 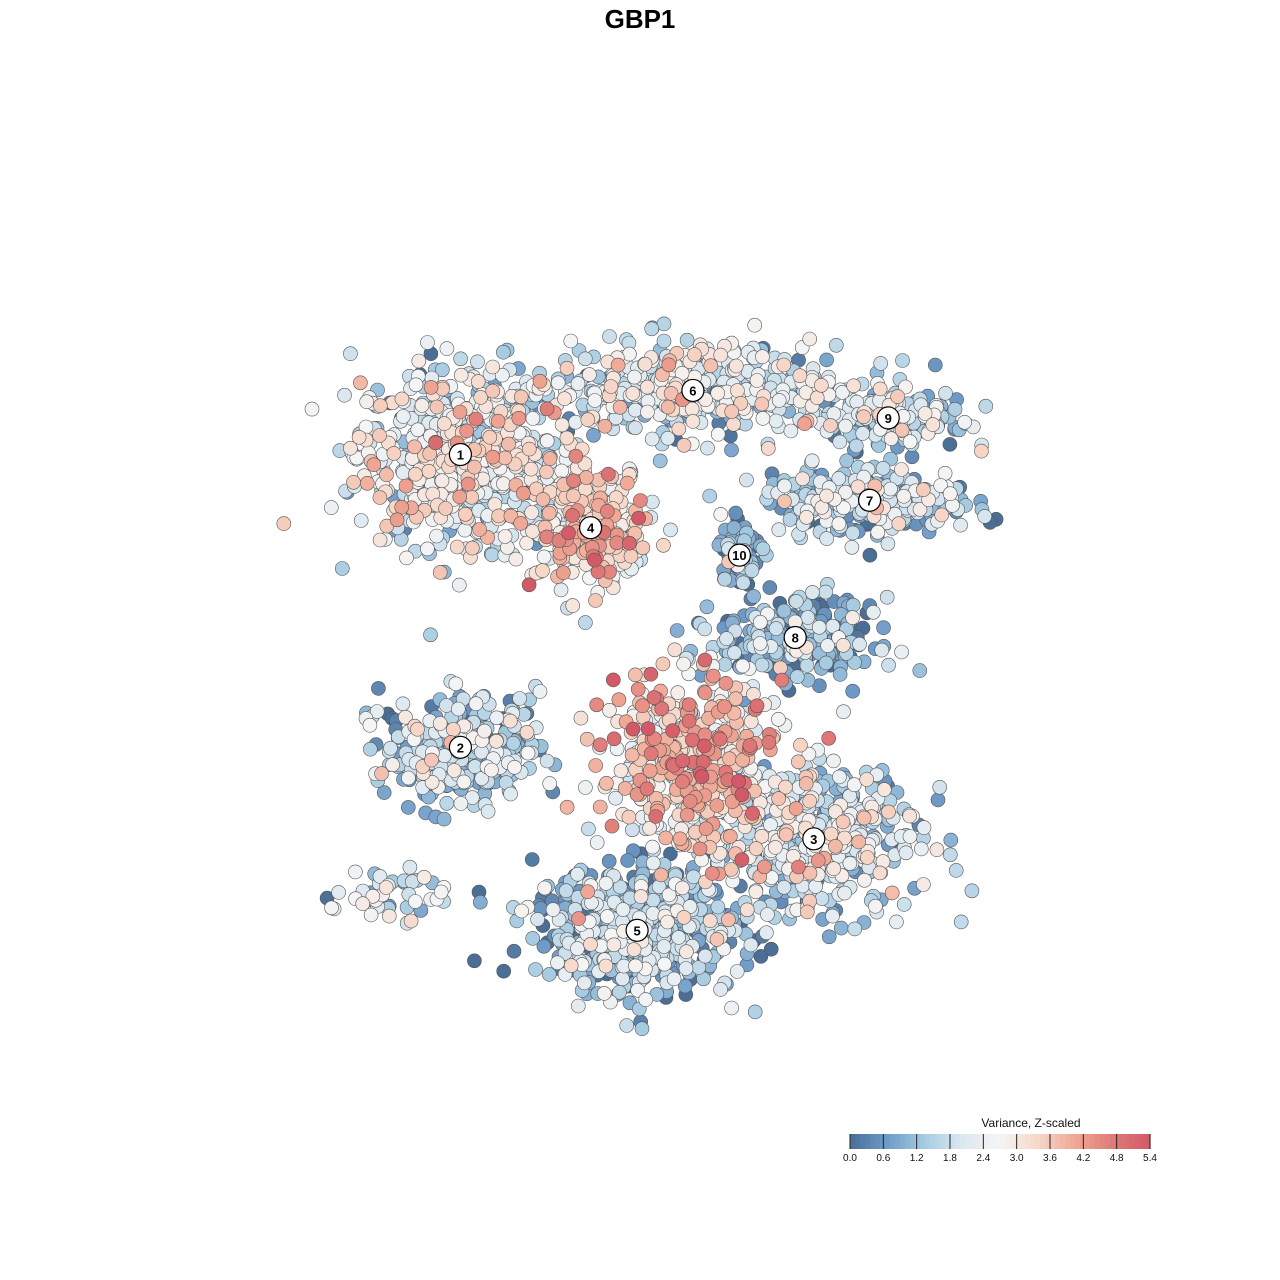 What do you see at coordinates (739, 555) in the screenshot?
I see `cluster-label: 10` at bounding box center [739, 555].